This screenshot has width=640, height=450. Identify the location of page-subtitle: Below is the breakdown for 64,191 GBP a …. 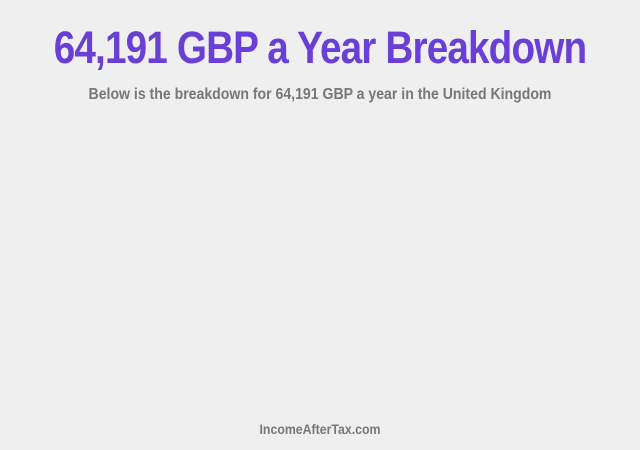
(320, 94).